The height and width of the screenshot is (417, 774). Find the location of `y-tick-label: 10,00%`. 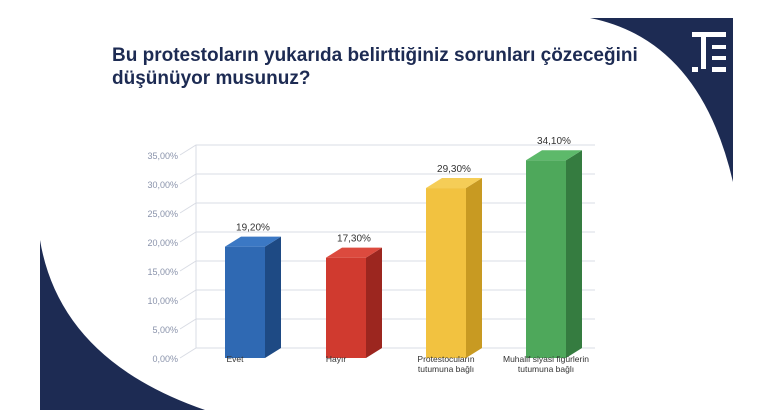

y-tick-label: 10,00% is located at coordinates (162, 301).